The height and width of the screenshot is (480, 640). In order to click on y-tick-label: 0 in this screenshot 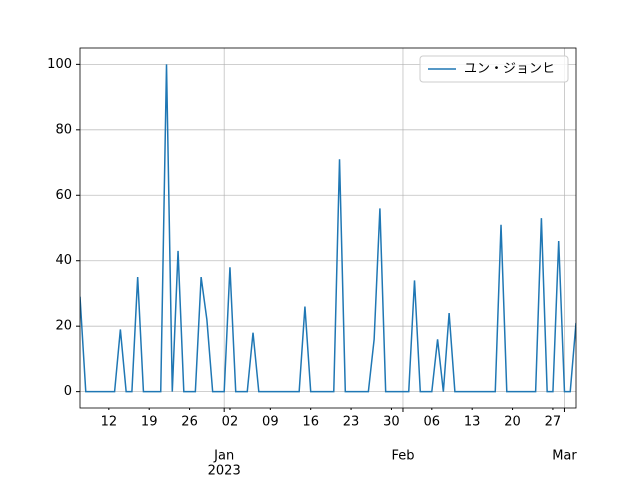, I will do `click(68, 391)`.